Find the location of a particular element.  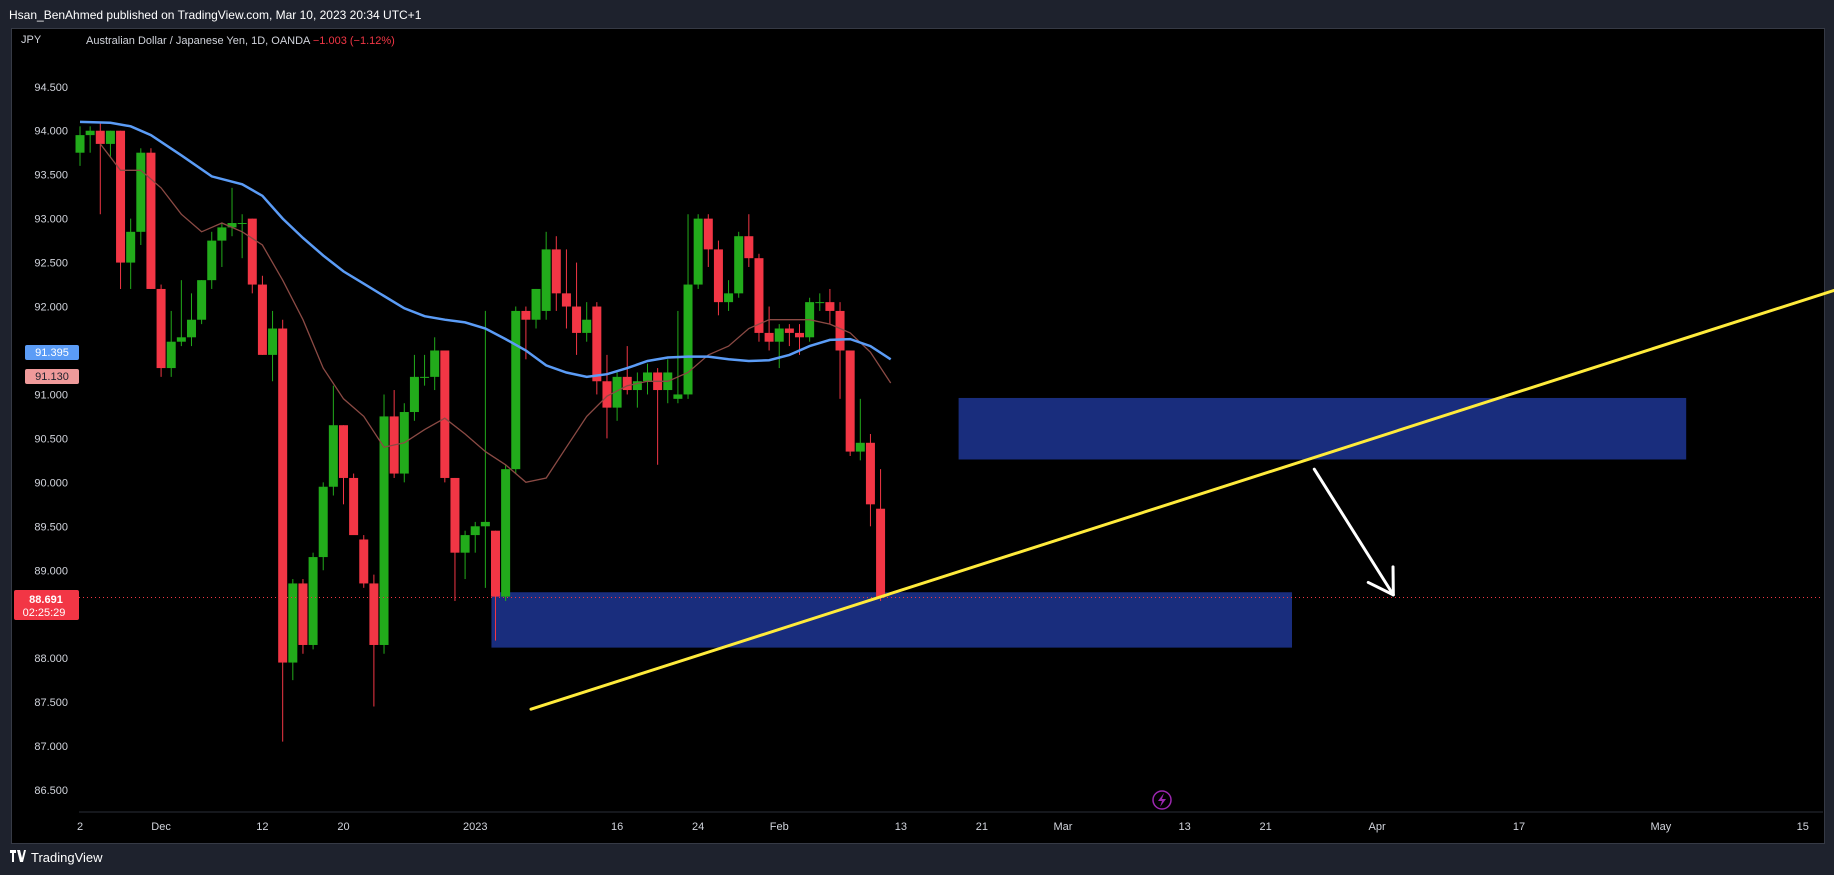

y-tick-label-12: 88.000 is located at coordinates (51, 659).